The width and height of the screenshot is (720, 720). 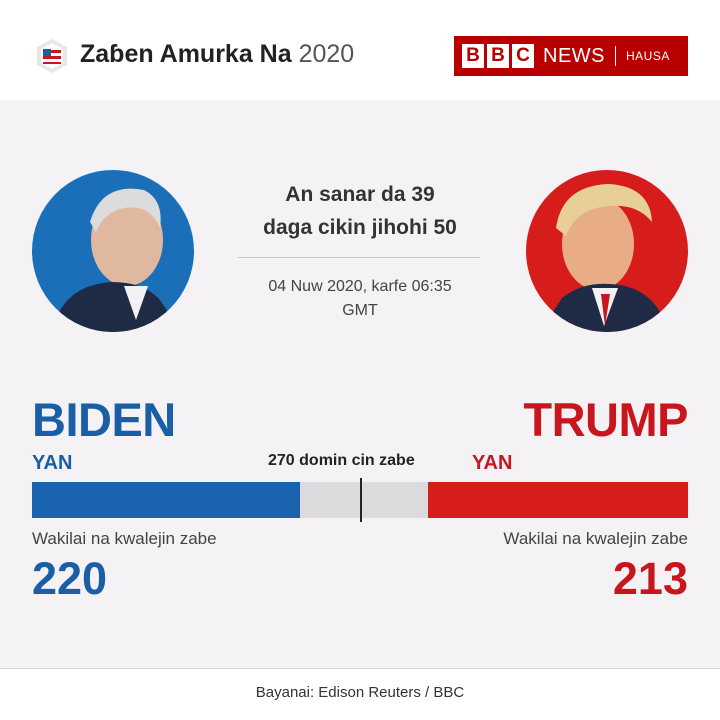 What do you see at coordinates (473, 56) in the screenshot?
I see `bbc-letter-b1: B` at bounding box center [473, 56].